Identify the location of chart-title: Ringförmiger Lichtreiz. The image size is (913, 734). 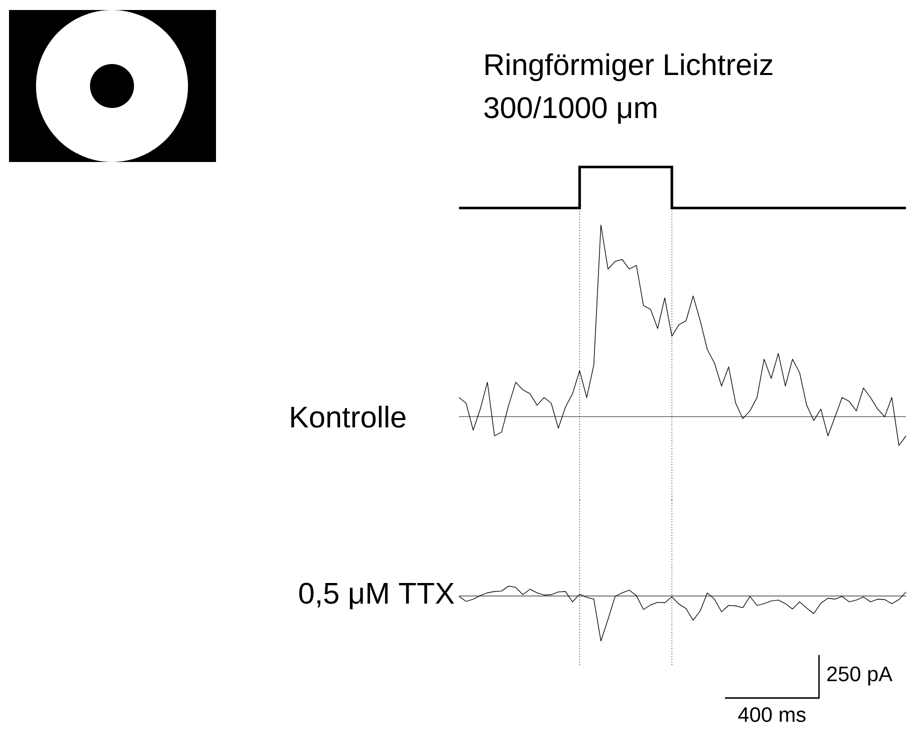
(629, 67).